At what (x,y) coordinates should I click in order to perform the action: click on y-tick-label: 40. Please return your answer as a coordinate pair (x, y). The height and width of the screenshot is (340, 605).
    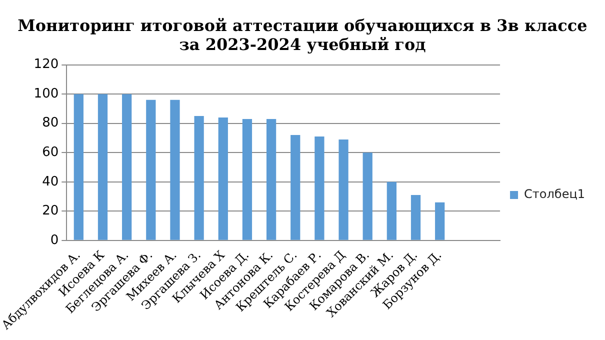
    Looking at the image, I should click on (50, 182).